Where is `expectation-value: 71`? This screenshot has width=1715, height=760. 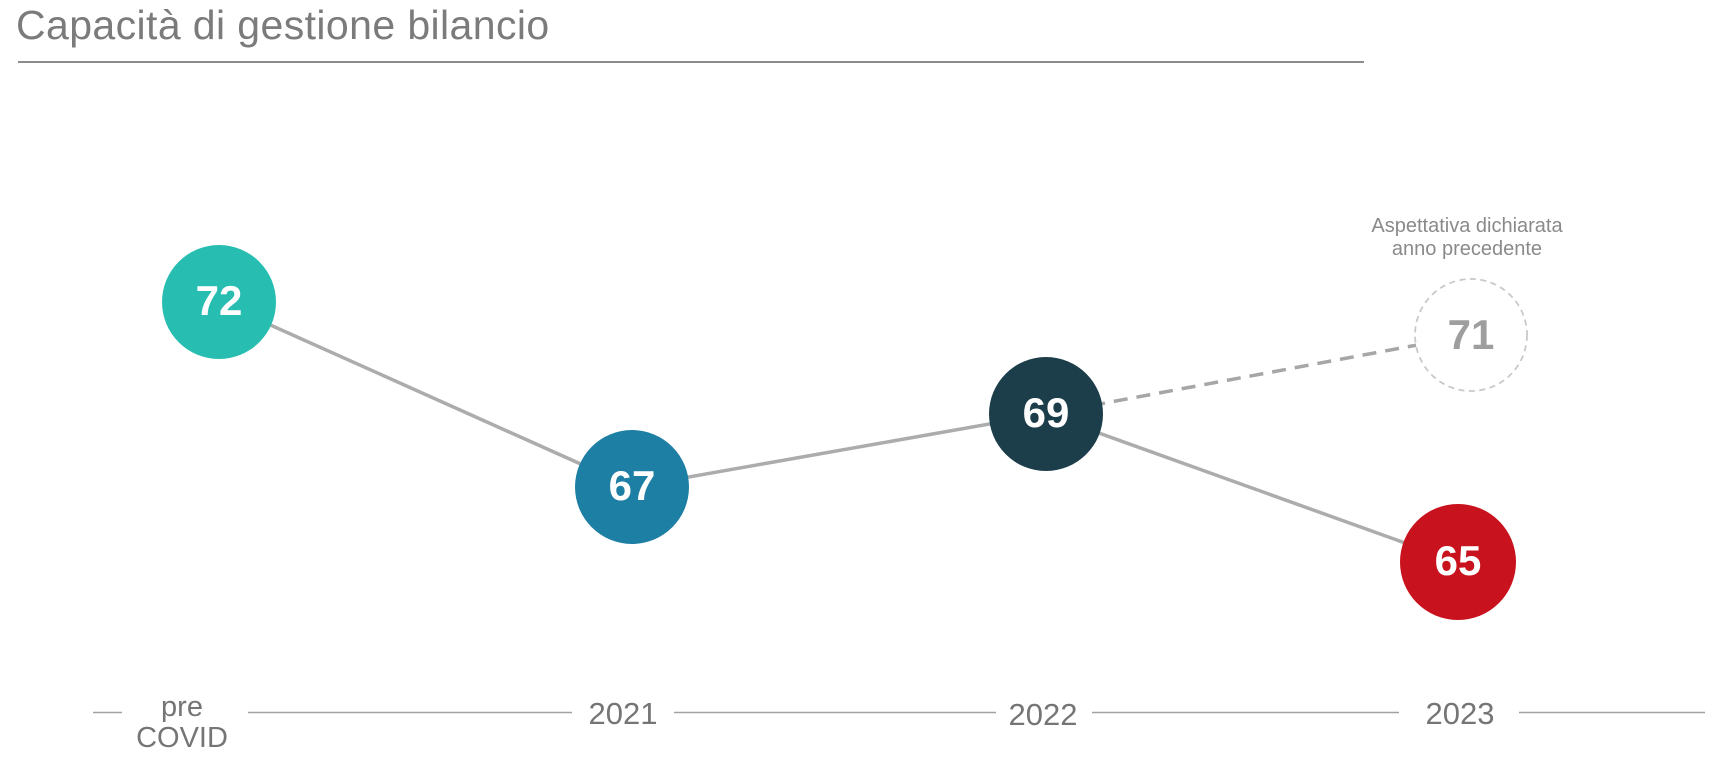
expectation-value: 71 is located at coordinates (1471, 334).